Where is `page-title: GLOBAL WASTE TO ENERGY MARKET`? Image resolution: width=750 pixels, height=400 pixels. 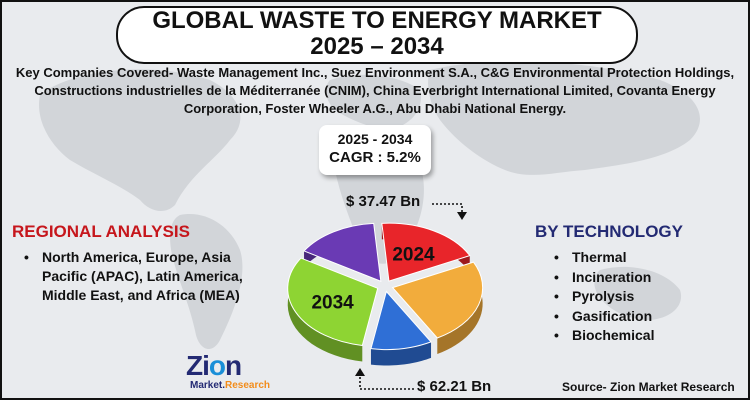
page-title: GLOBAL WASTE TO ENERGY MARKET is located at coordinates (377, 20).